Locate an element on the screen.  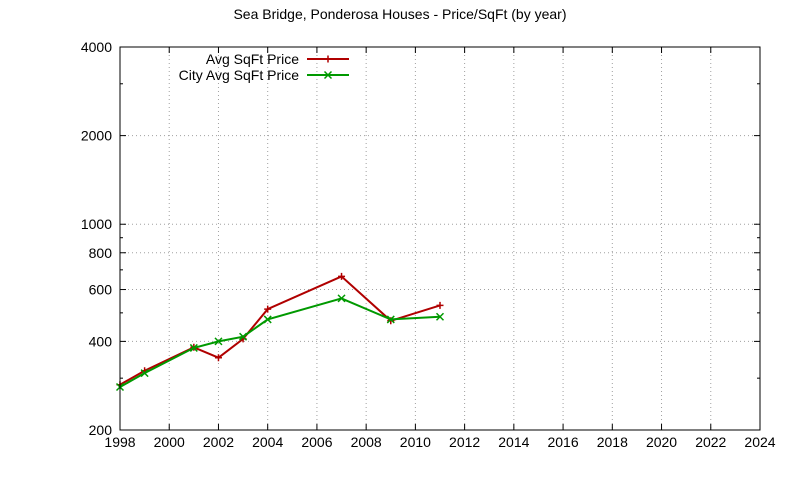
x-tick-label: 2022 is located at coordinates (710, 442).